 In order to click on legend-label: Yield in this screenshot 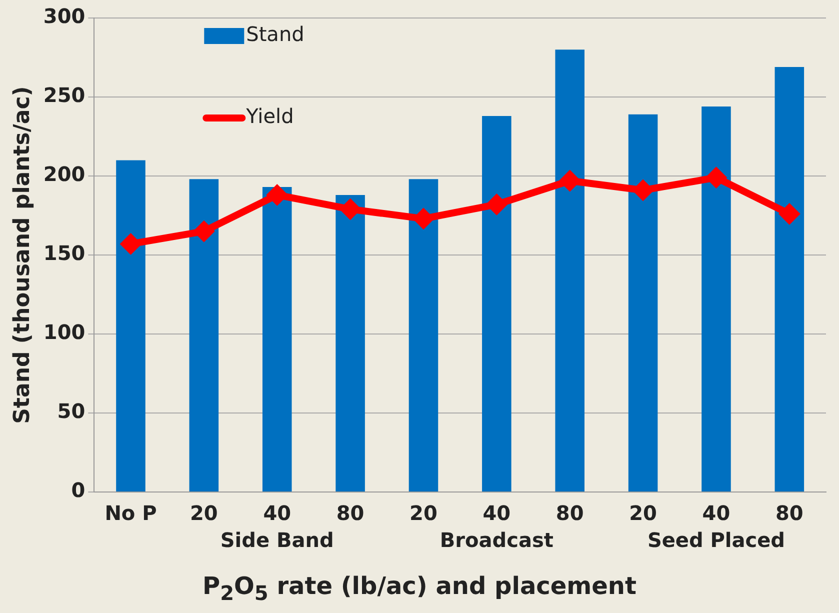, I will do `click(269, 116)`.